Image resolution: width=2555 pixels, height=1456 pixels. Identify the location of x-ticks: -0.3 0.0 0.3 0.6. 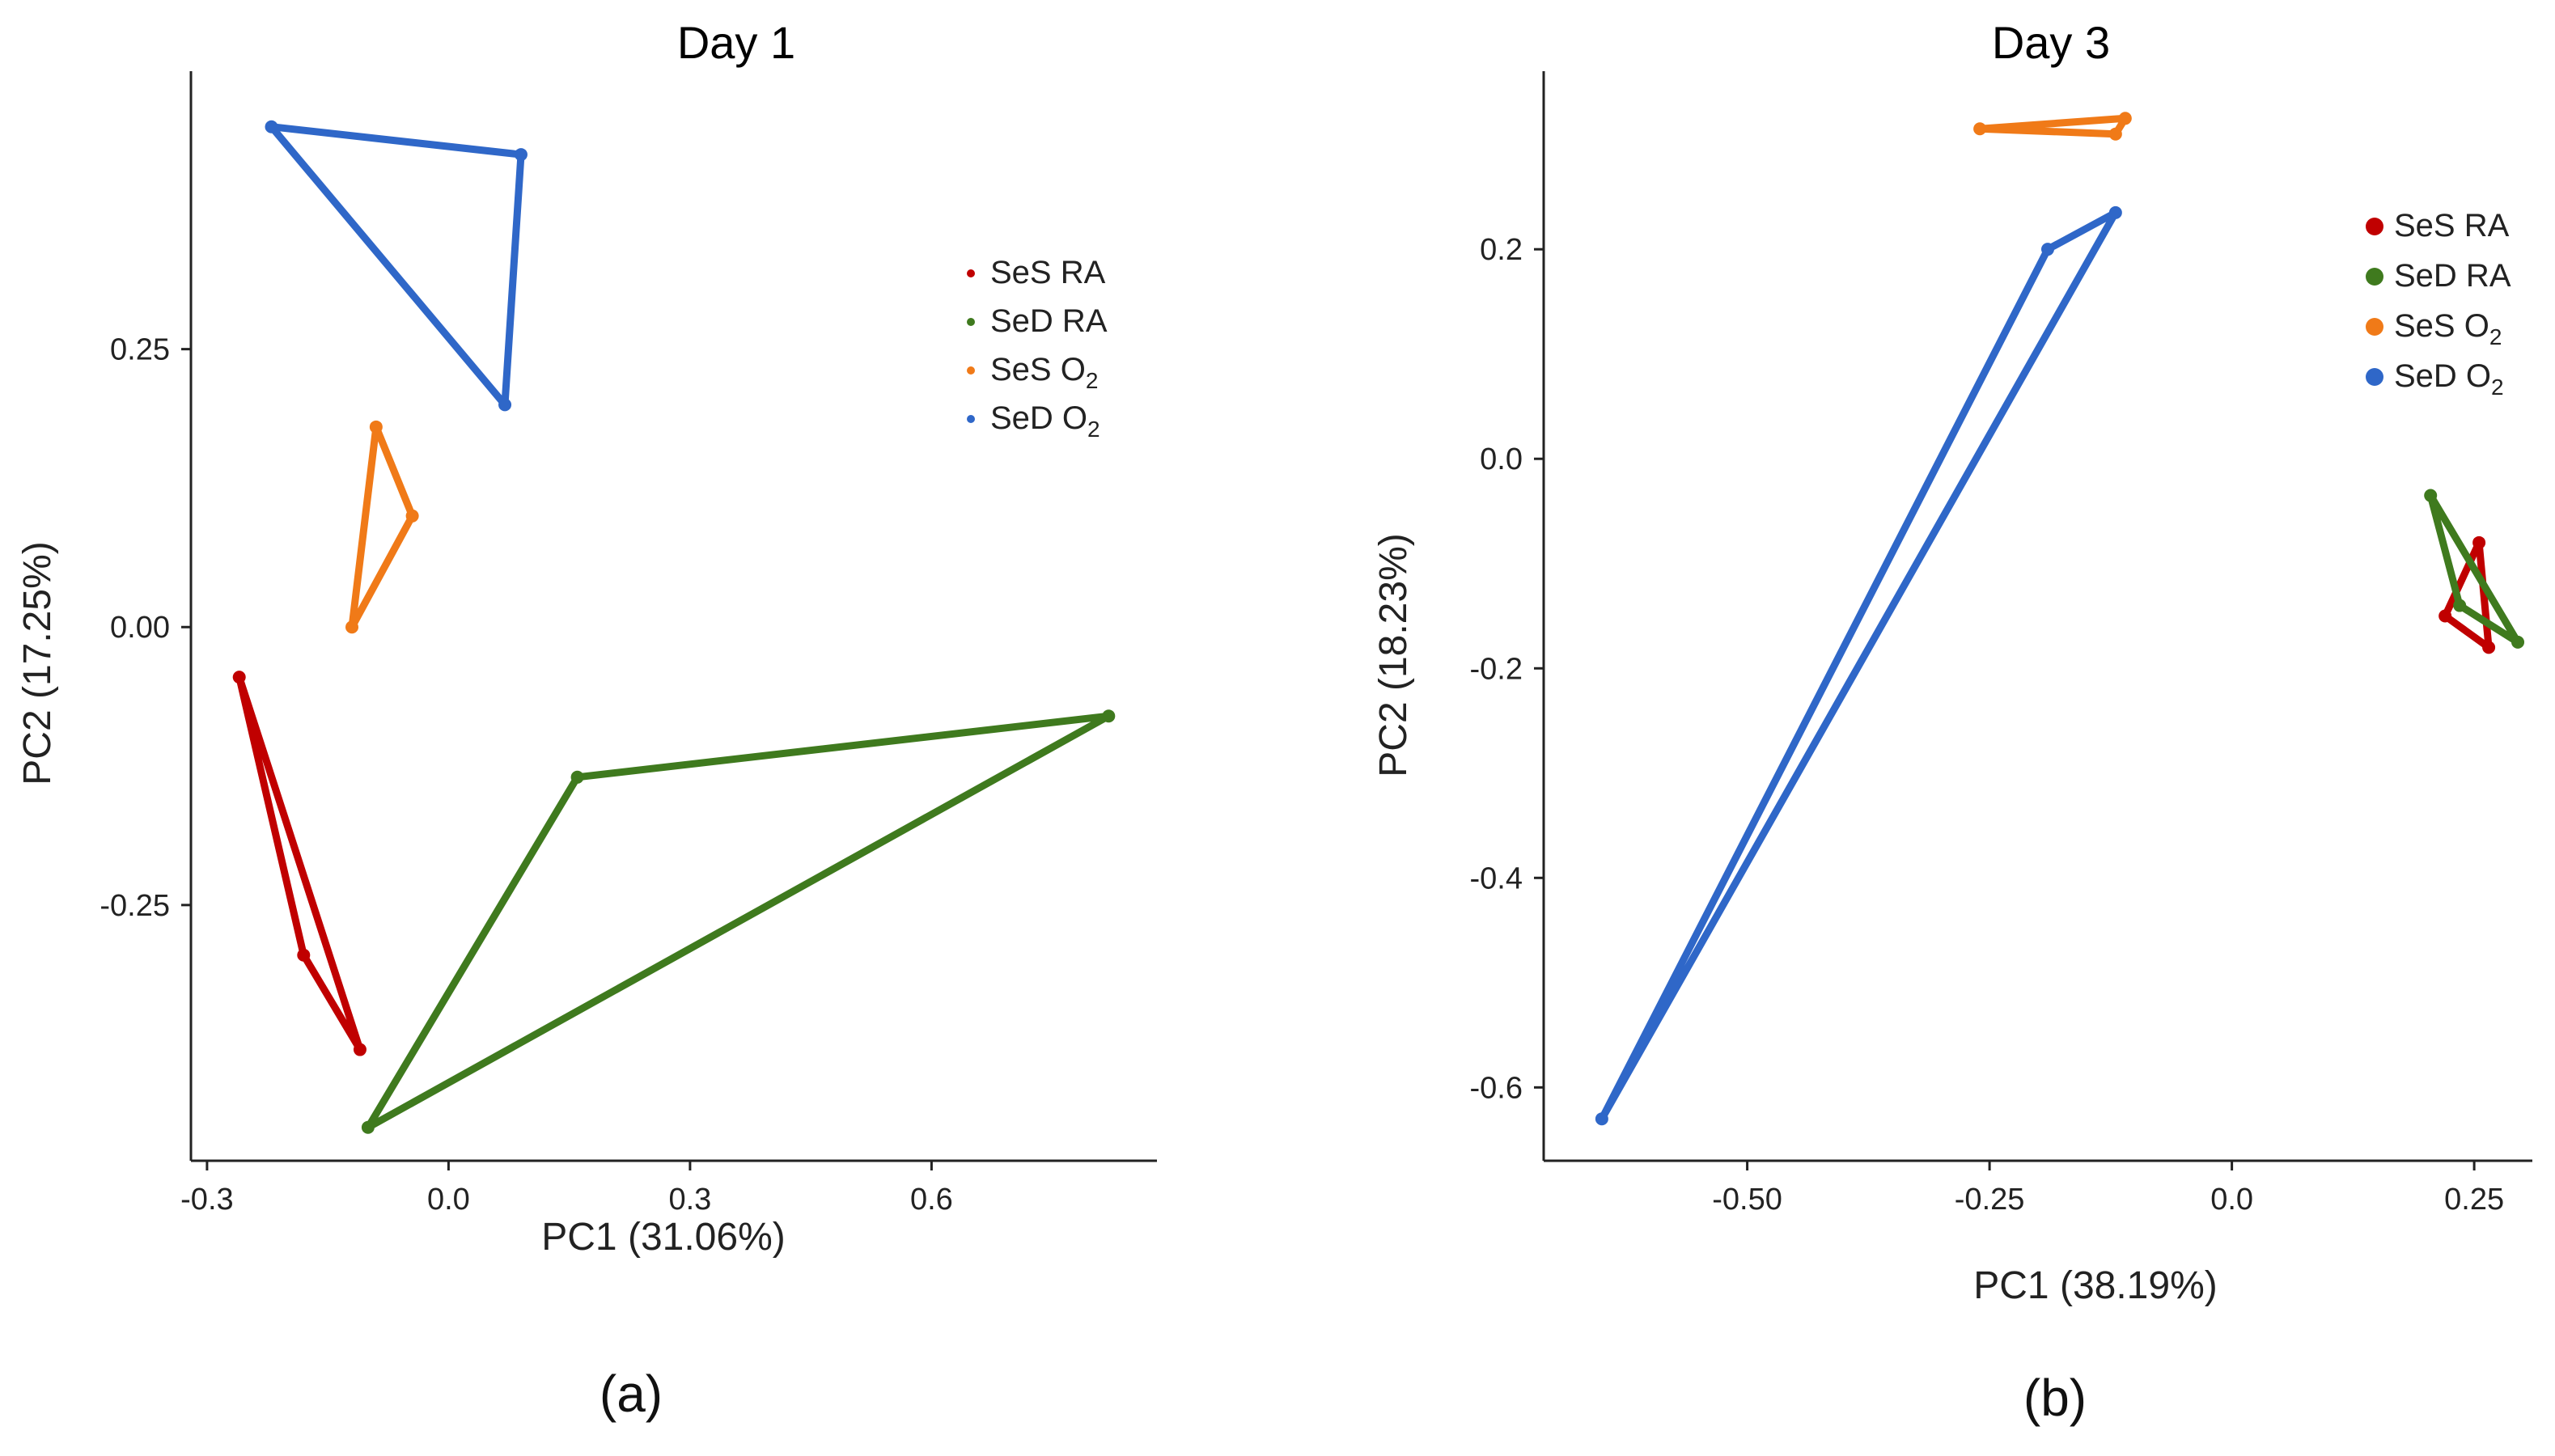
(566, 1189).